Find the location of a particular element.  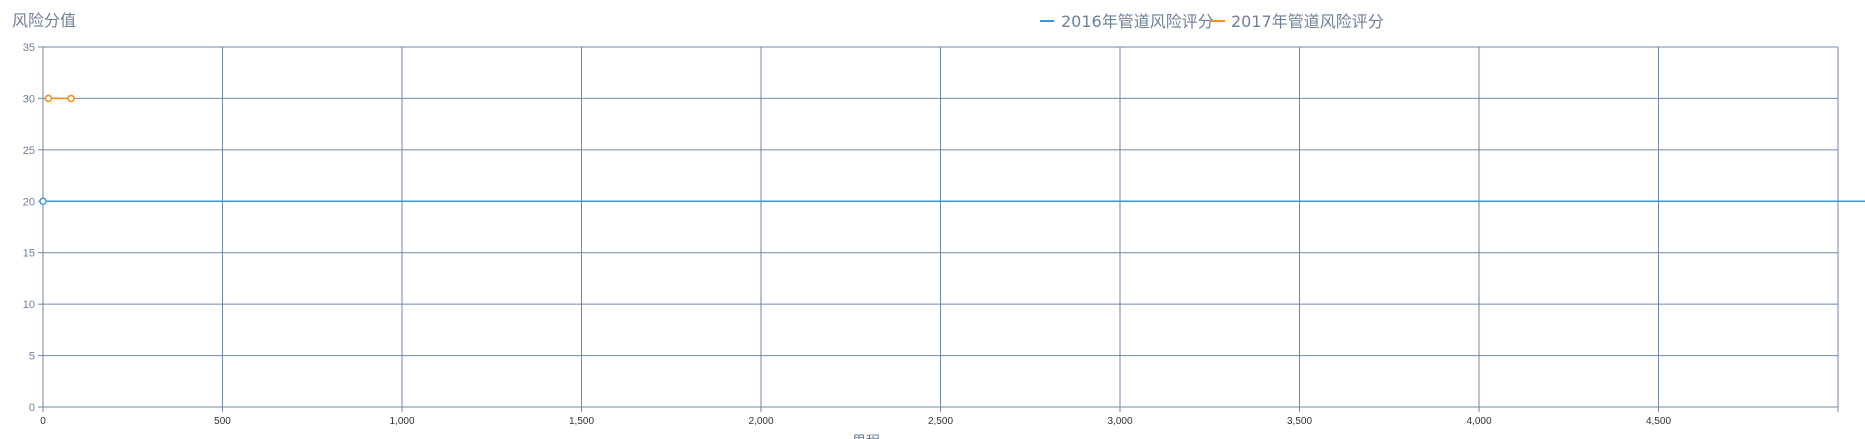

y-tick-label: 0 is located at coordinates (32, 408).